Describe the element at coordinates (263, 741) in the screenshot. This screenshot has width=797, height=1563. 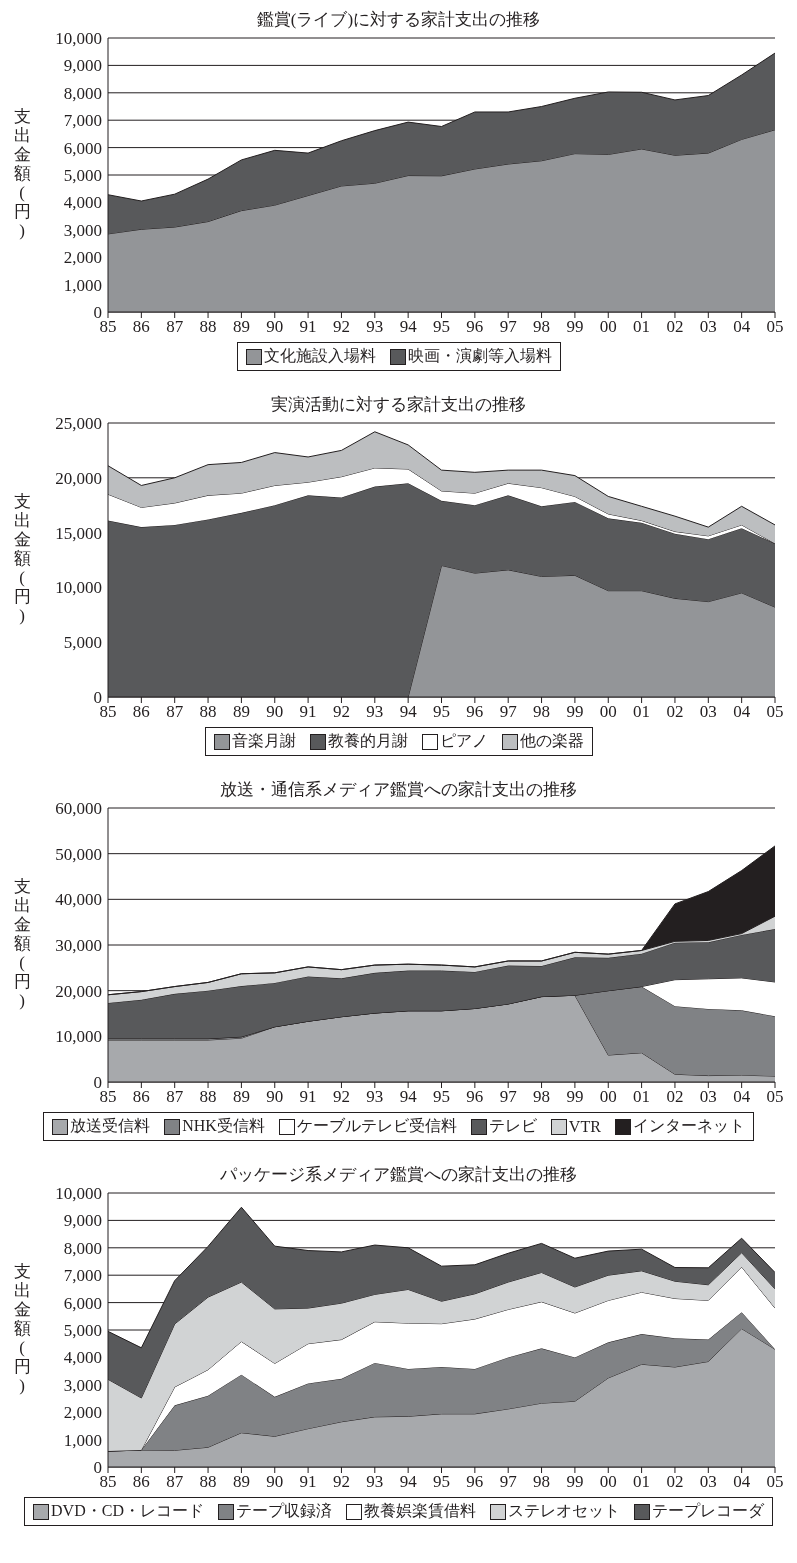
I see `legend-label: 音楽月謝` at that location.